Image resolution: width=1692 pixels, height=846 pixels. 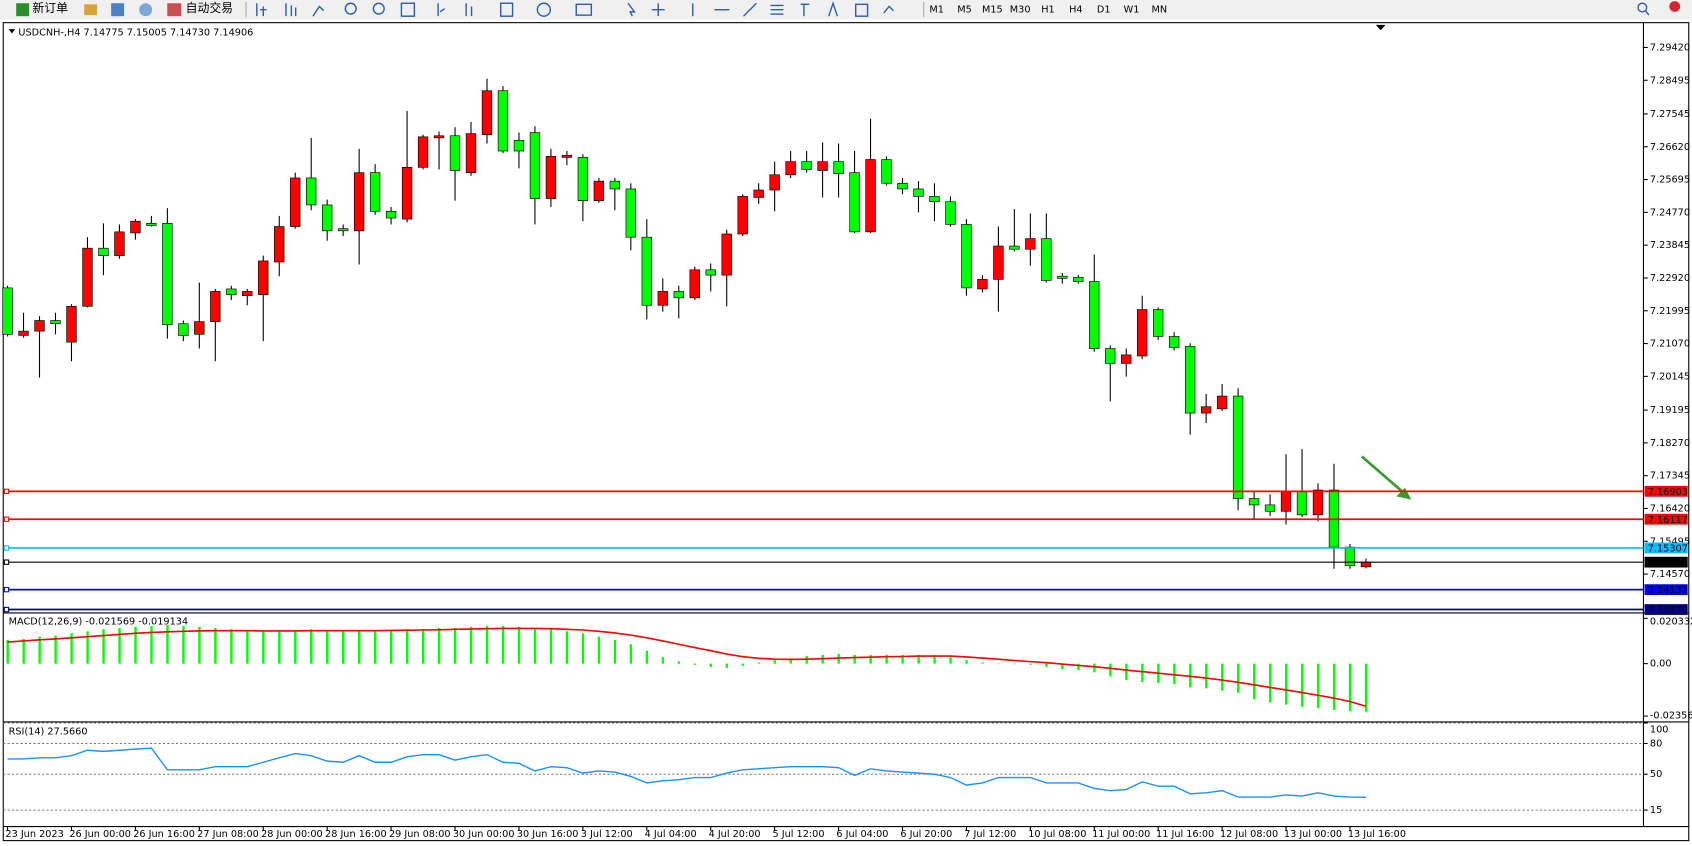 What do you see at coordinates (687, 667) in the screenshot?
I see `signal-line` at bounding box center [687, 667].